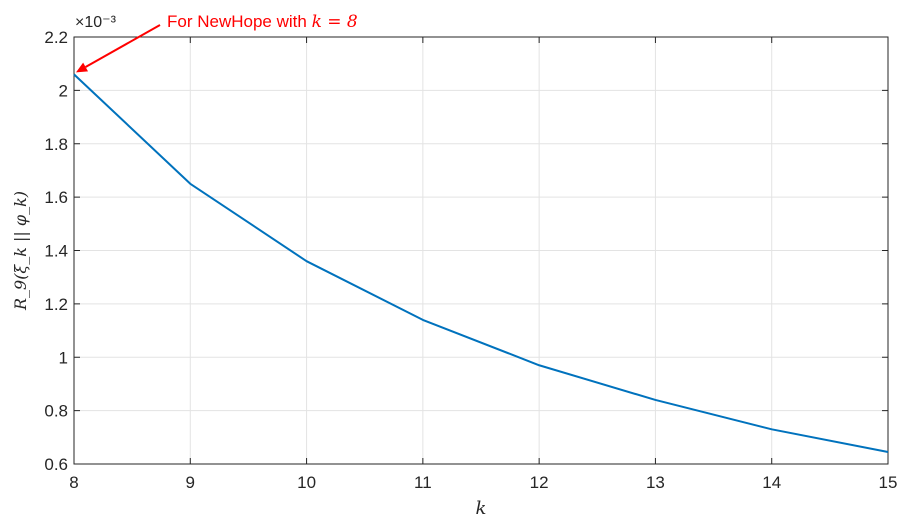  What do you see at coordinates (56, 37) in the screenshot?
I see `y-tick-label: 2.2` at bounding box center [56, 37].